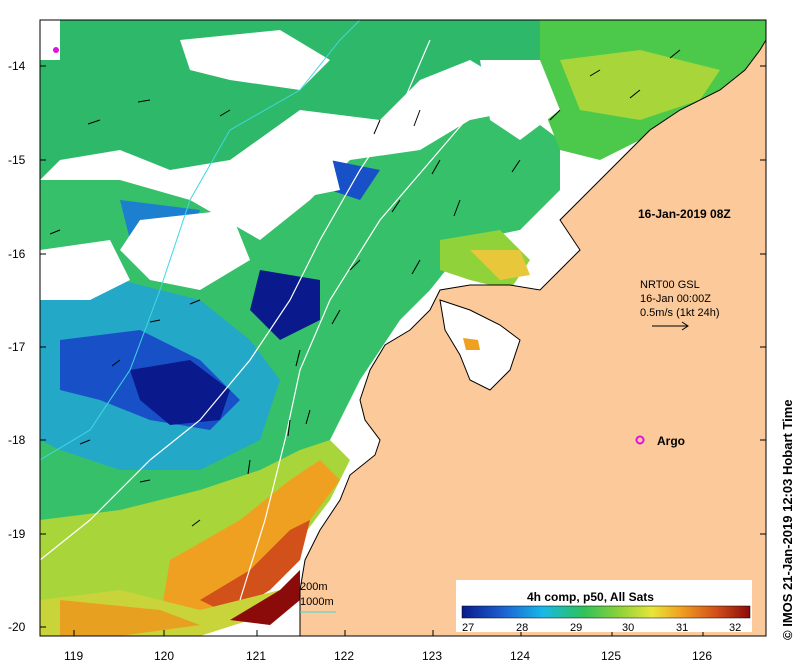 This screenshot has height=672, width=809. Describe the element at coordinates (679, 313) in the screenshot. I see `annotation-line3: 0.5m/s (1kt 24h)` at that location.